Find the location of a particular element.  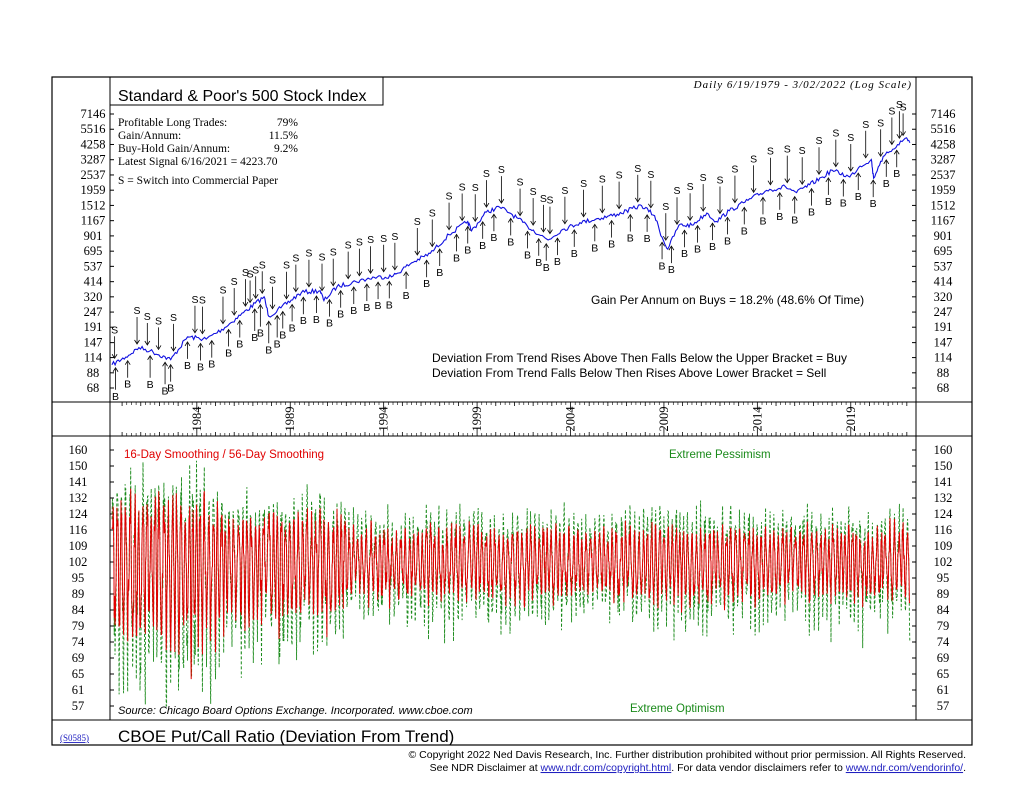

stat-sell-note: S = Switch into Commercial Paper is located at coordinates (198, 181).